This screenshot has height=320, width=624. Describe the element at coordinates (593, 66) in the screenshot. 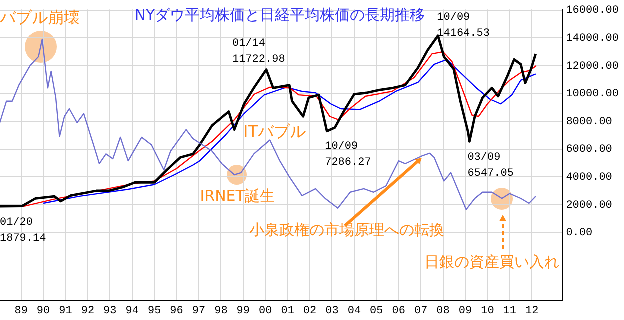

I see `y-tick-label: 12000.00` at that location.